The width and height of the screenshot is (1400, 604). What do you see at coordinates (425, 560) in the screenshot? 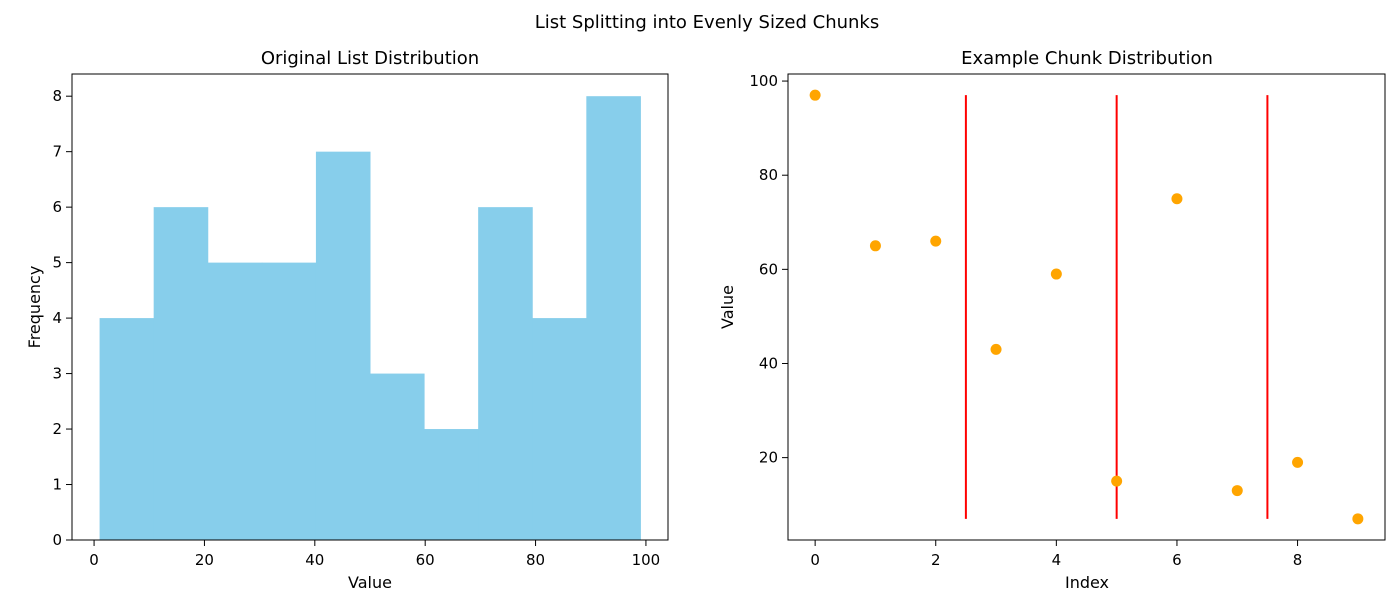
I see `histogram-x-tick-label: 60` at bounding box center [425, 560].